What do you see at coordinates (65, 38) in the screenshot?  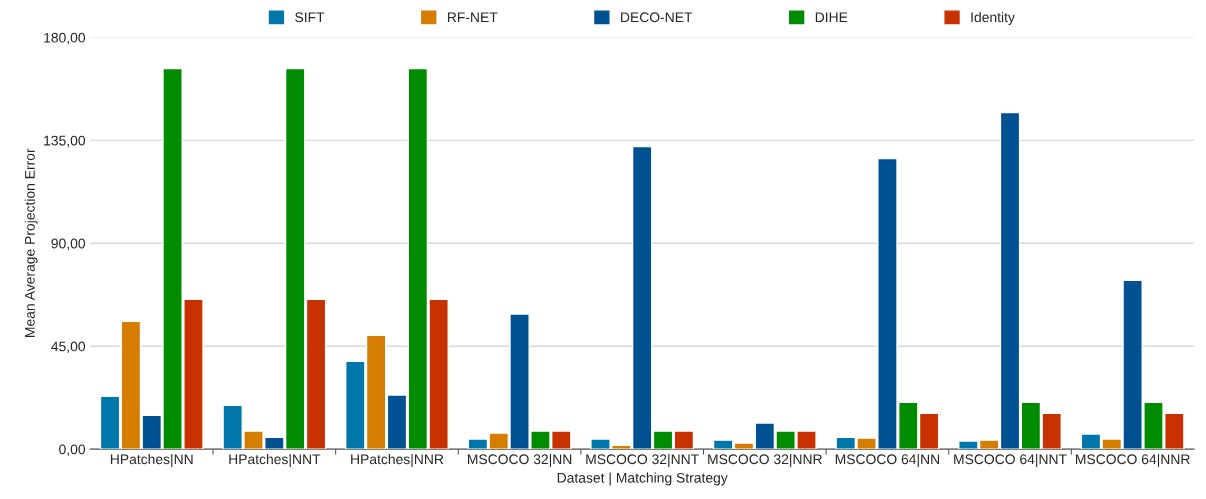 I see `y-tick-label: 180,00` at bounding box center [65, 38].